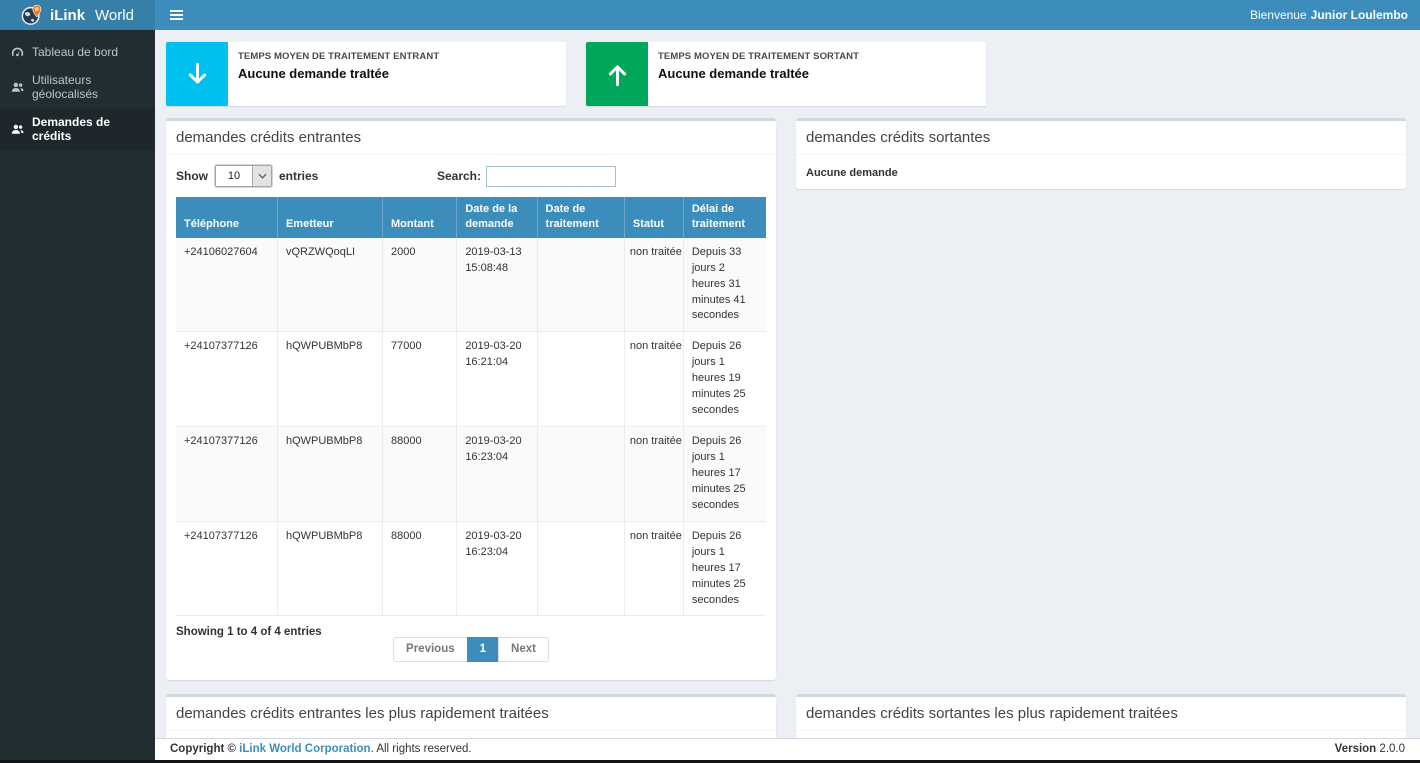  What do you see at coordinates (329, 285) in the screenshot?
I see `table-cell: vQRZWQoqLI` at bounding box center [329, 285].